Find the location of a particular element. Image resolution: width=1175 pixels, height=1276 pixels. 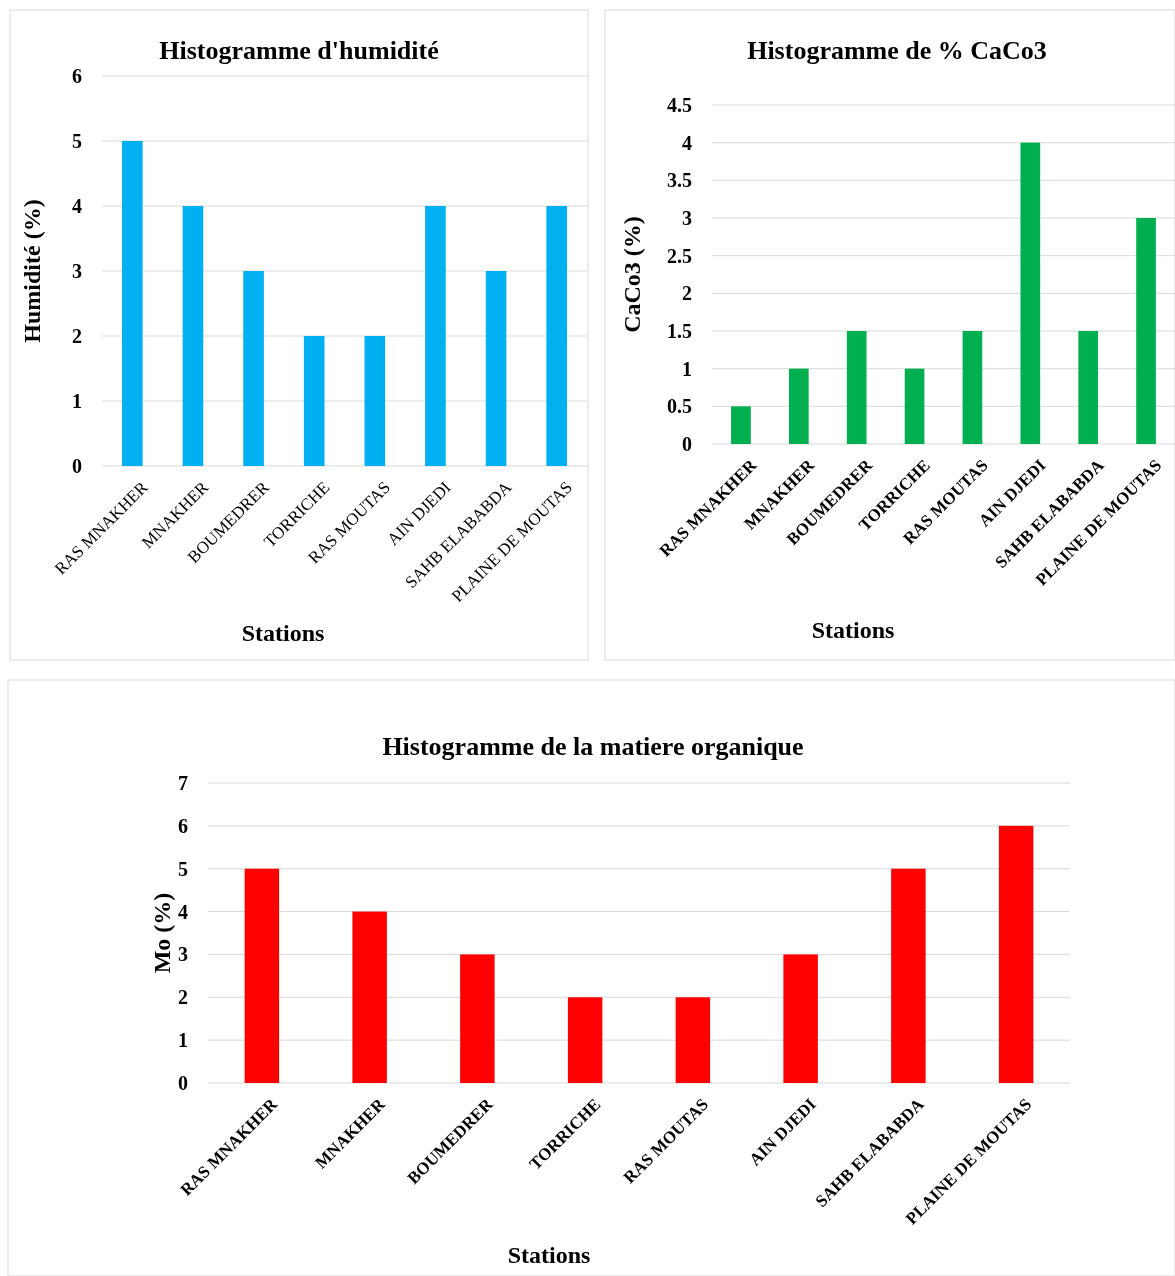

y-tick-label: 0.5 is located at coordinates (679, 406).